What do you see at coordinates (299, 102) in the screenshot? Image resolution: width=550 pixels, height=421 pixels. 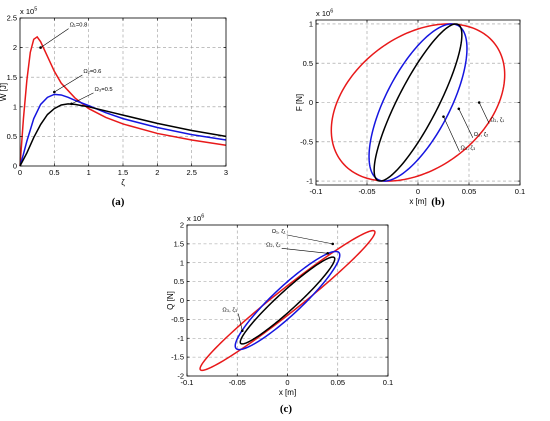 I see `y-axis-label: F [N]` at bounding box center [299, 102].